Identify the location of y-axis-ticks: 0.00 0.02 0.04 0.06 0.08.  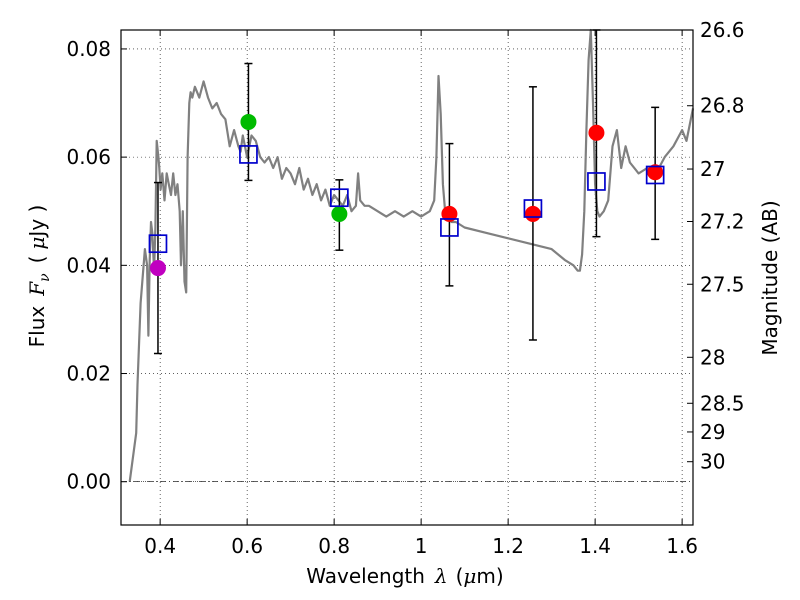
(96, 265).